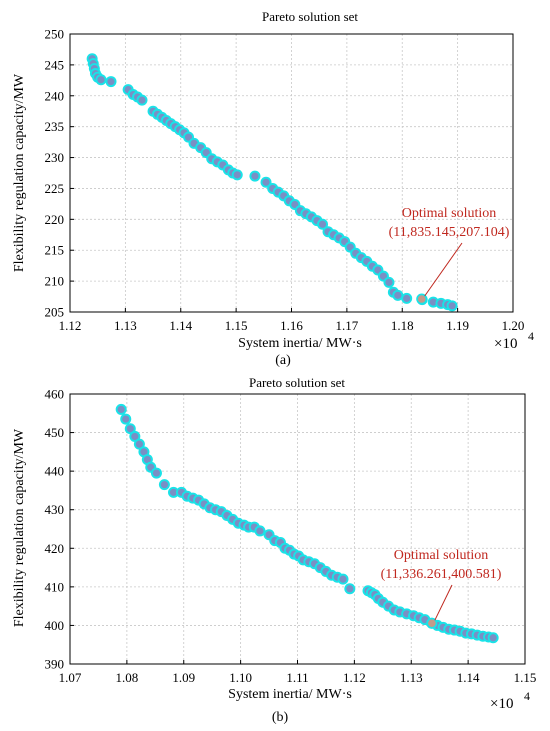 The height and width of the screenshot is (731, 550). Describe the element at coordinates (55, 250) in the screenshot. I see `y-tick-label: 215` at that location.